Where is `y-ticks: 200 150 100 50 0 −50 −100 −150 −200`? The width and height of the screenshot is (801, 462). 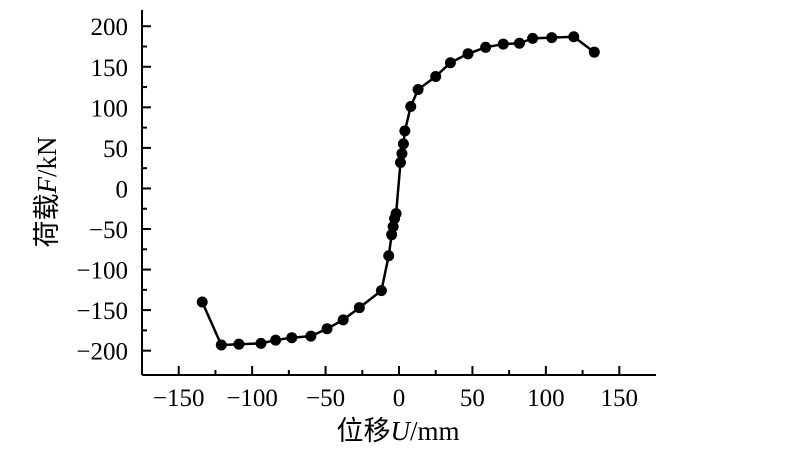 y-ticks: 200 150 100 50 0 −50 −100 −150 −200 is located at coordinates (113, 190).